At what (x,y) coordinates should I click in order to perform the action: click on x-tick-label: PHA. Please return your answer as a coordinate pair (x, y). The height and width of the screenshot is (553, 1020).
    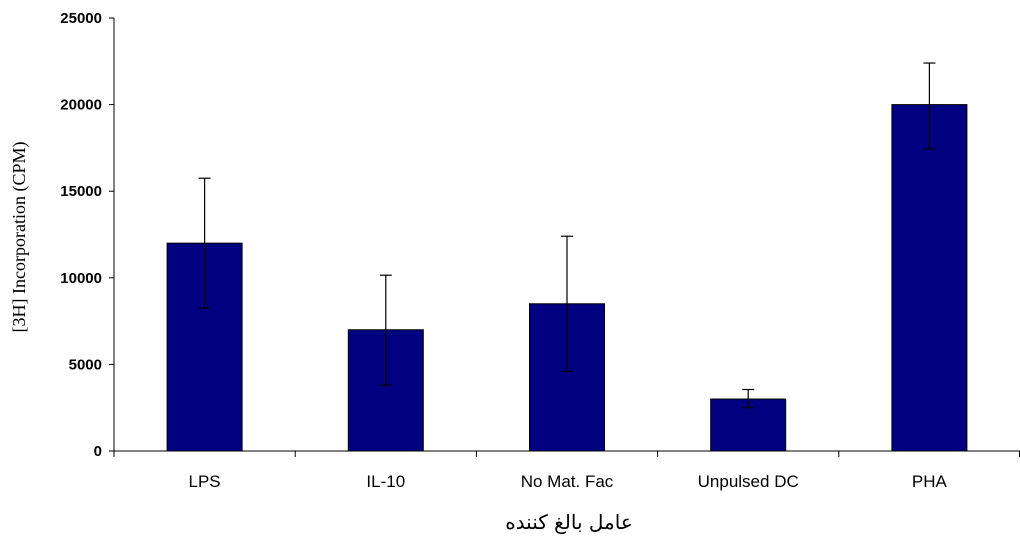
    Looking at the image, I should click on (930, 481).